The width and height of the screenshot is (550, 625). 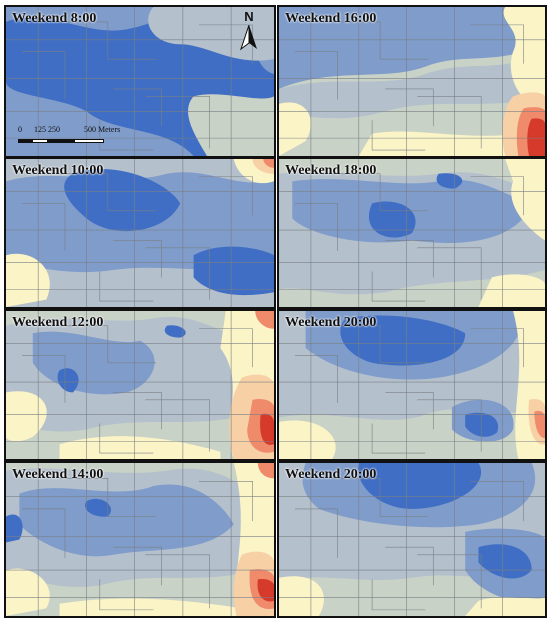 I want to click on map-panel: Weekend 12:00, so click(x=140, y=385).